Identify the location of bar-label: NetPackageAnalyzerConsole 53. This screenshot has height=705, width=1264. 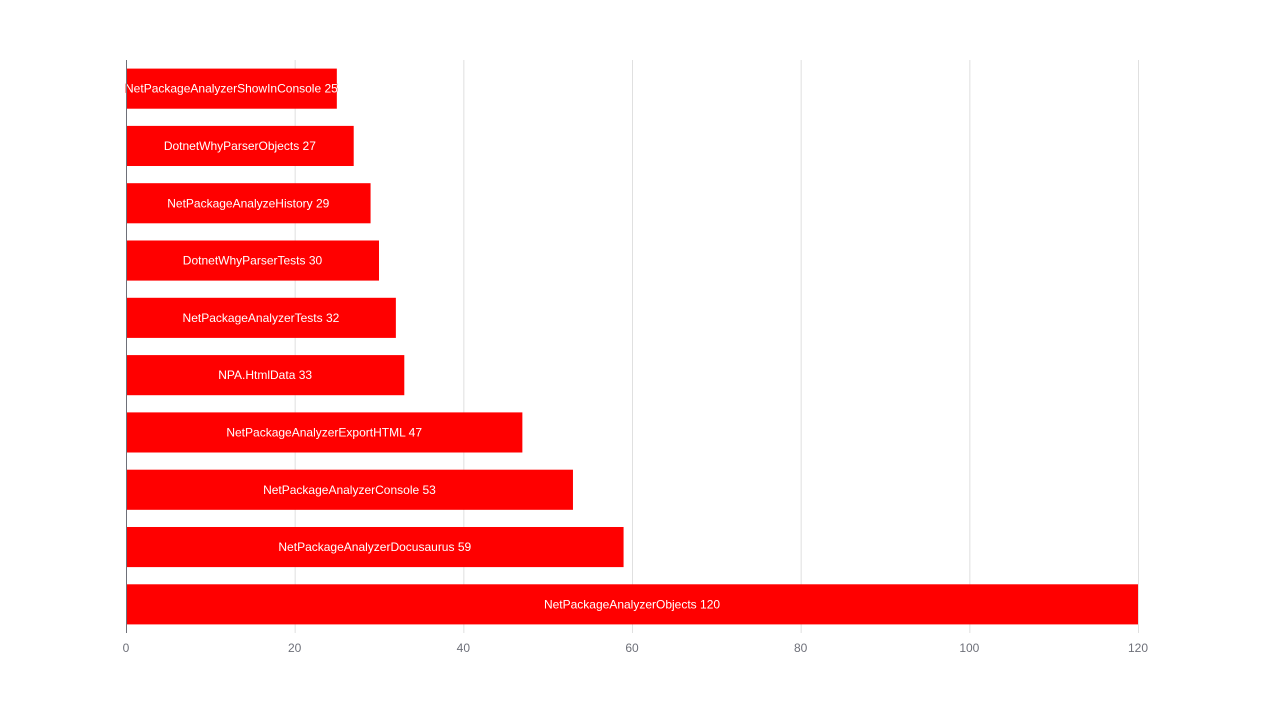
(349, 490).